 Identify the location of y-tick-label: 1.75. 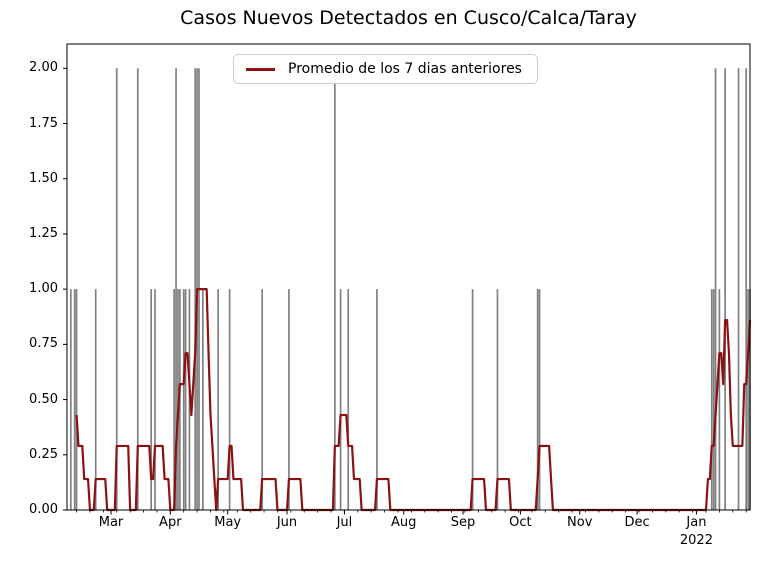
(43, 123).